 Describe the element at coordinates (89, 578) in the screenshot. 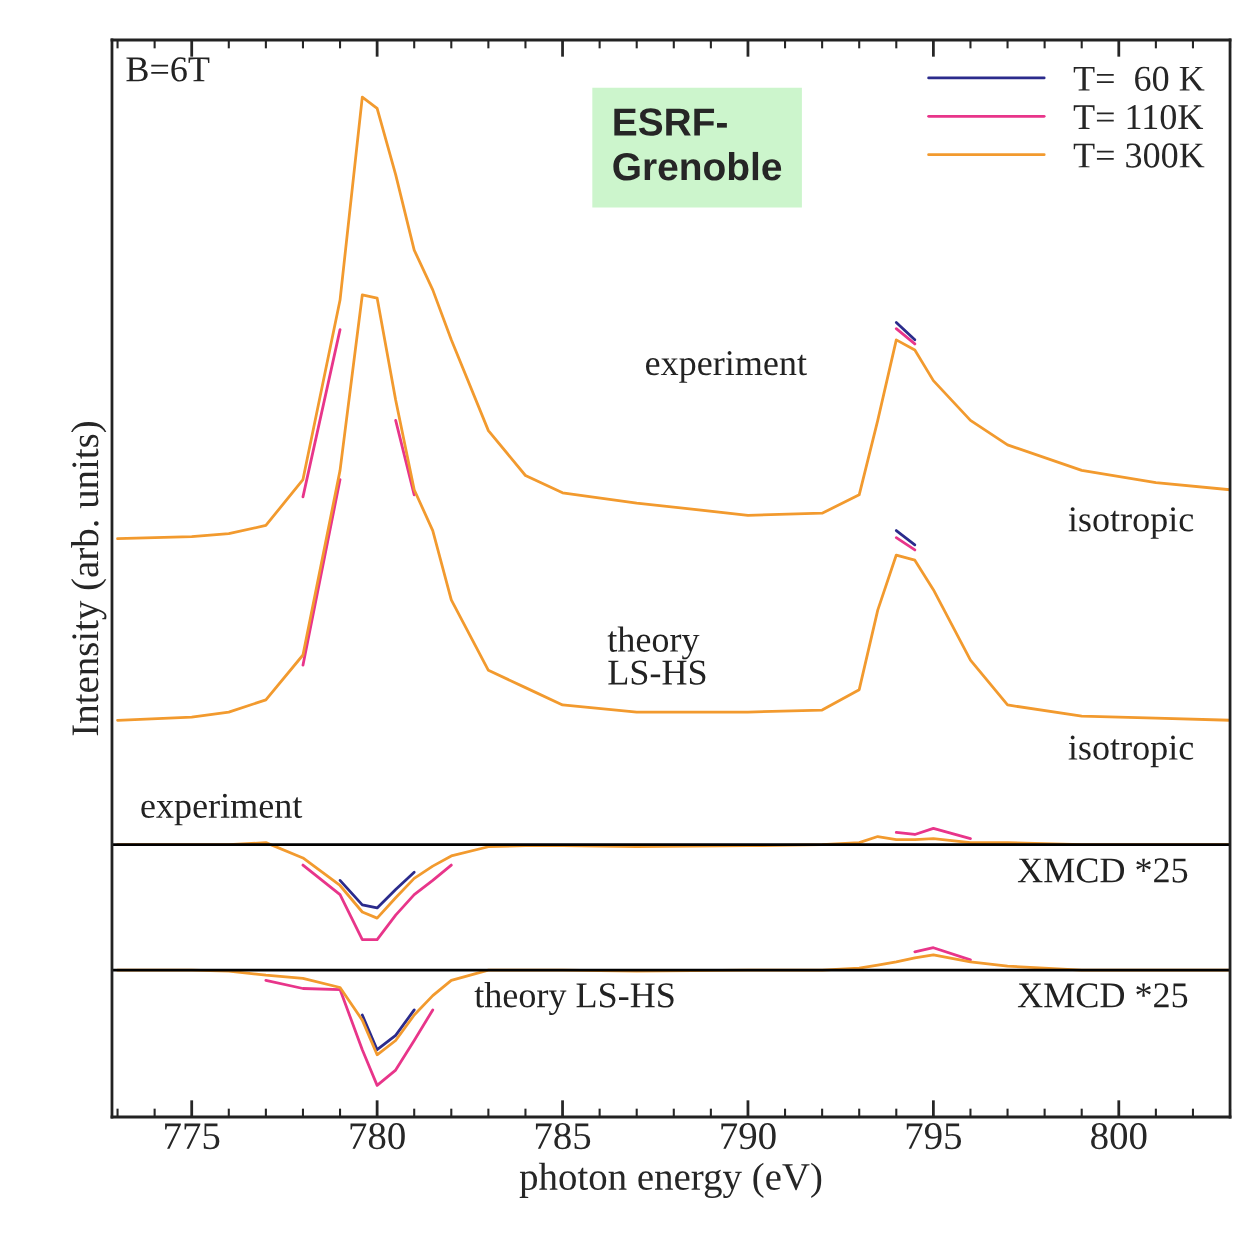

I see `y-axis-title: Intensity (arb. units)` at that location.